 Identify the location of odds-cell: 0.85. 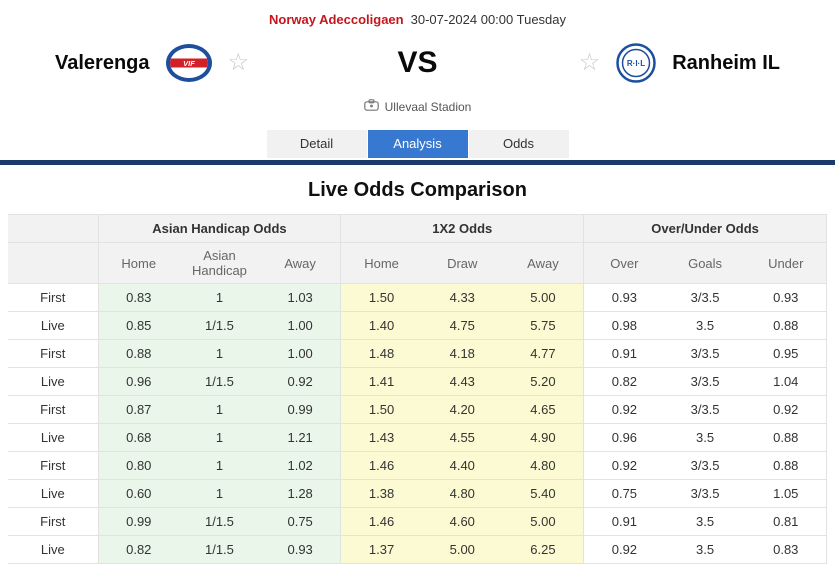
(138, 325).